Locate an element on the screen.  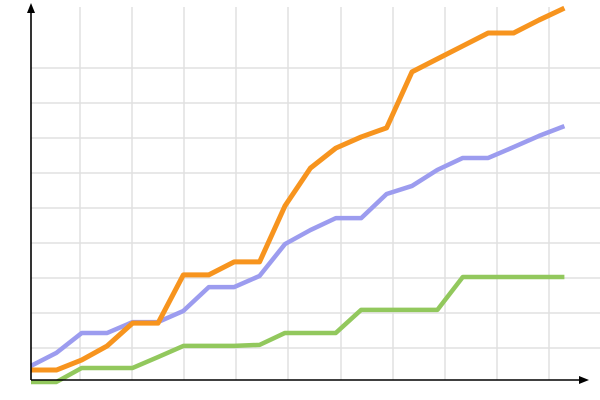
y-axis-arrowhead-icon is located at coordinates (31, 8).